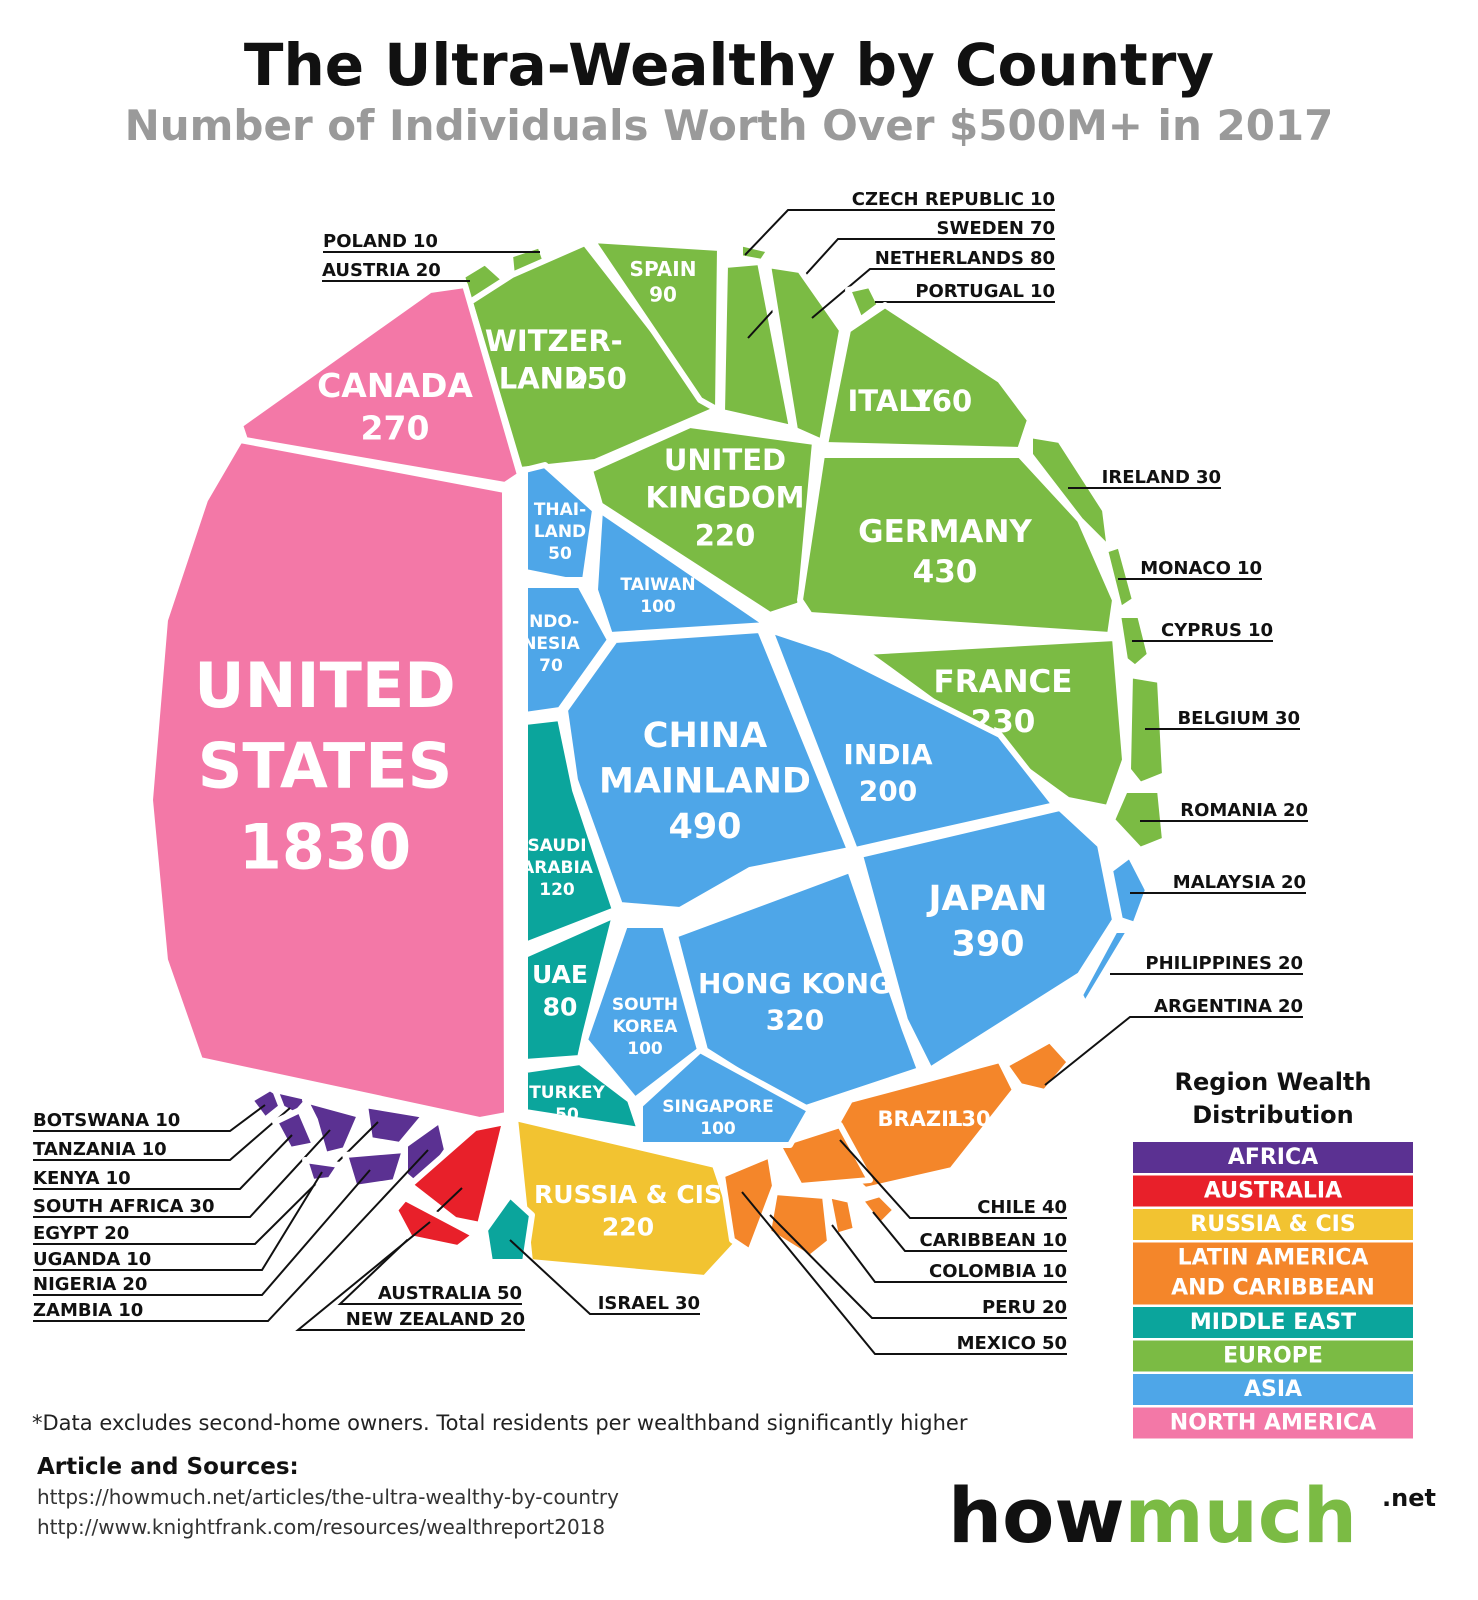  I want to click on country-name: TANZANIA, so click(84, 1149).